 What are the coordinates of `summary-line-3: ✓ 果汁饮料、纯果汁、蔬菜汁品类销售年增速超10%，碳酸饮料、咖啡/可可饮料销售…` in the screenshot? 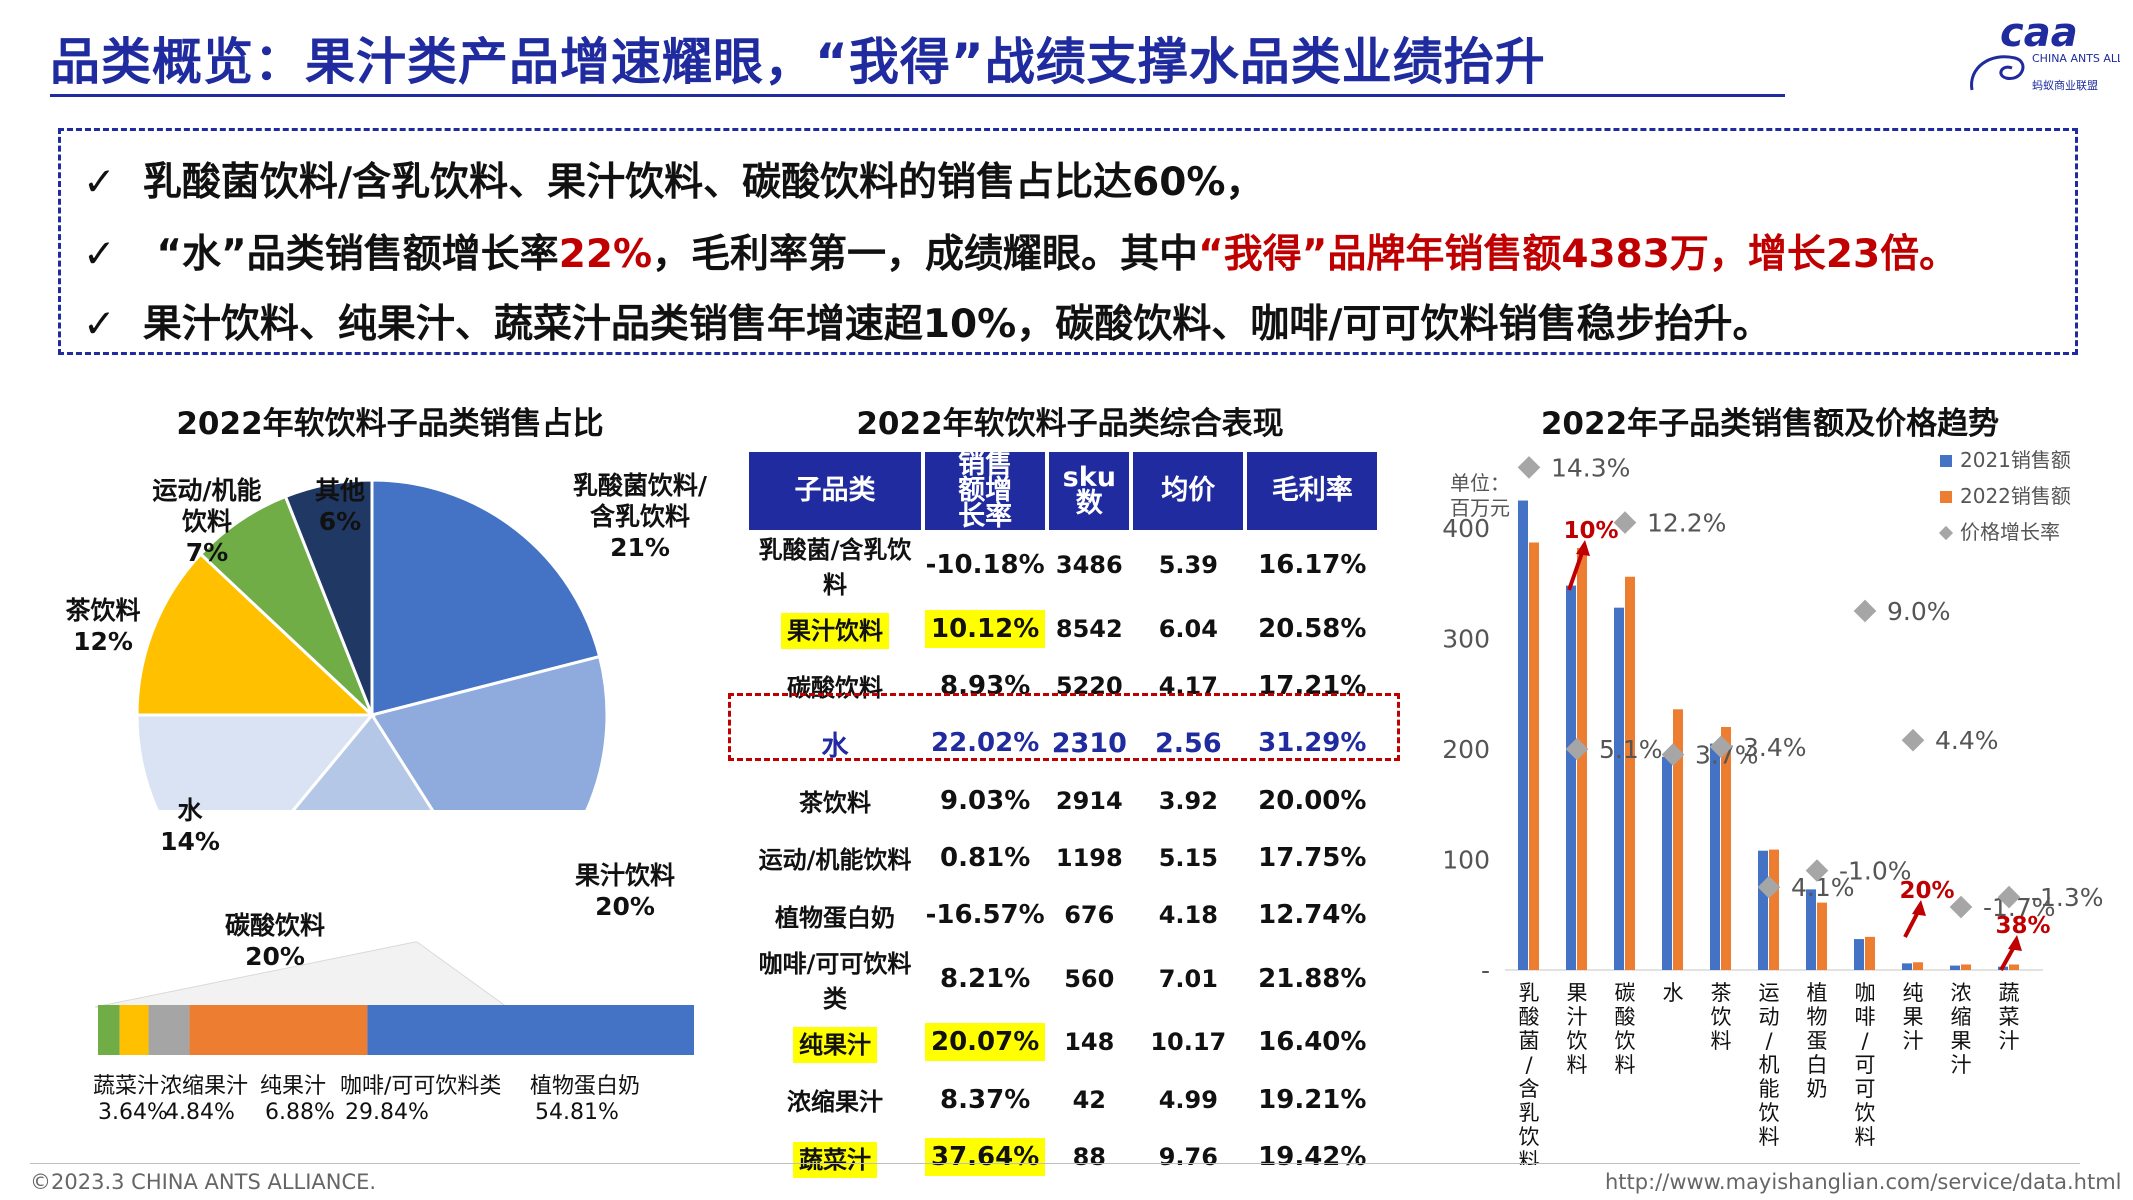 It's located at (927, 321).